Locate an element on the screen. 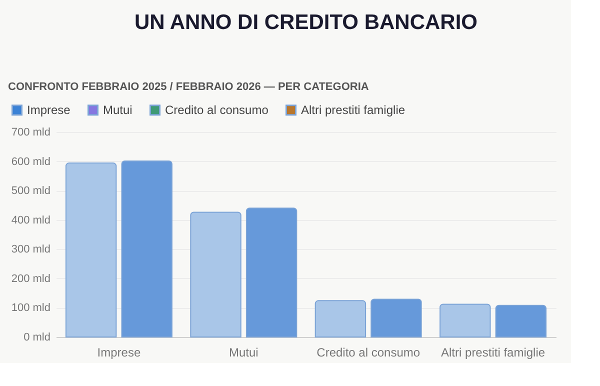  y-tick-label: 400 mld is located at coordinates (30, 220).